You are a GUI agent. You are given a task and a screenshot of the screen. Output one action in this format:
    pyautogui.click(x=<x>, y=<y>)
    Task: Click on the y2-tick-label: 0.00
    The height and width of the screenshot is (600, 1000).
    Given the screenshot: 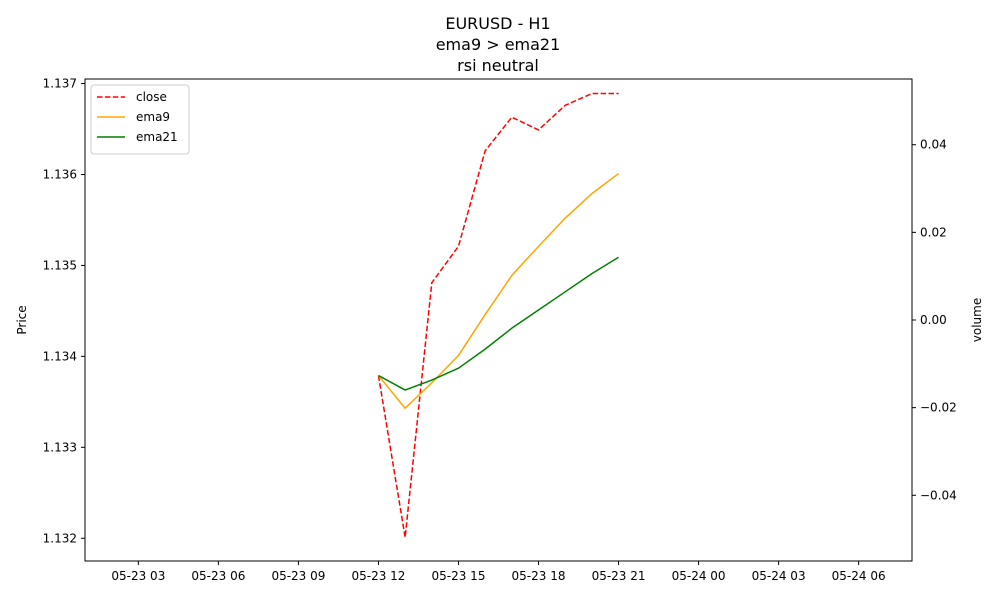 What is the action you would take?
    pyautogui.click(x=933, y=320)
    